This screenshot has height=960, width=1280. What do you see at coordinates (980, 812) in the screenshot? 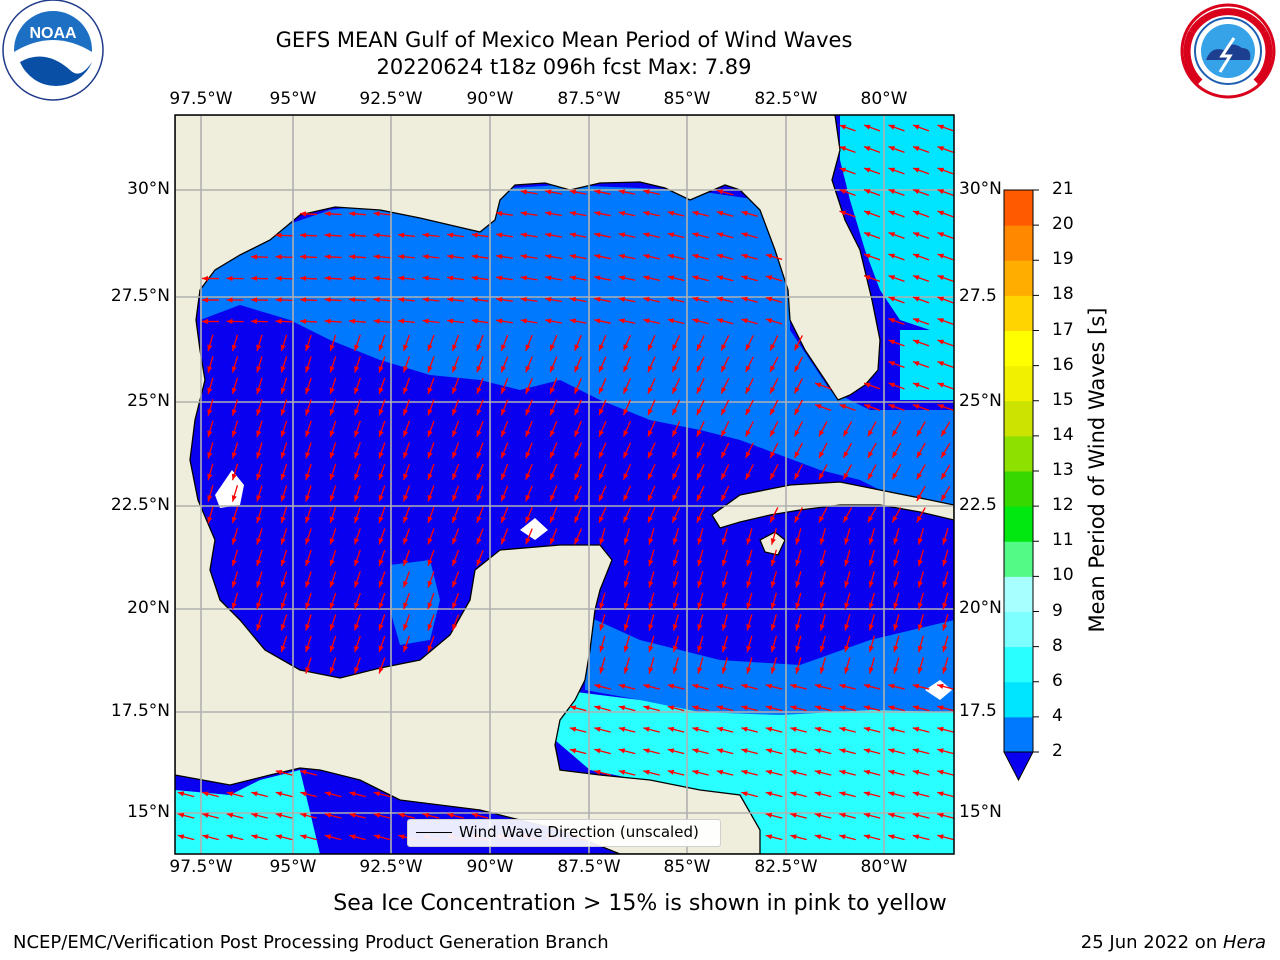
I see `lat-tick-label: 15°N` at bounding box center [980, 812].